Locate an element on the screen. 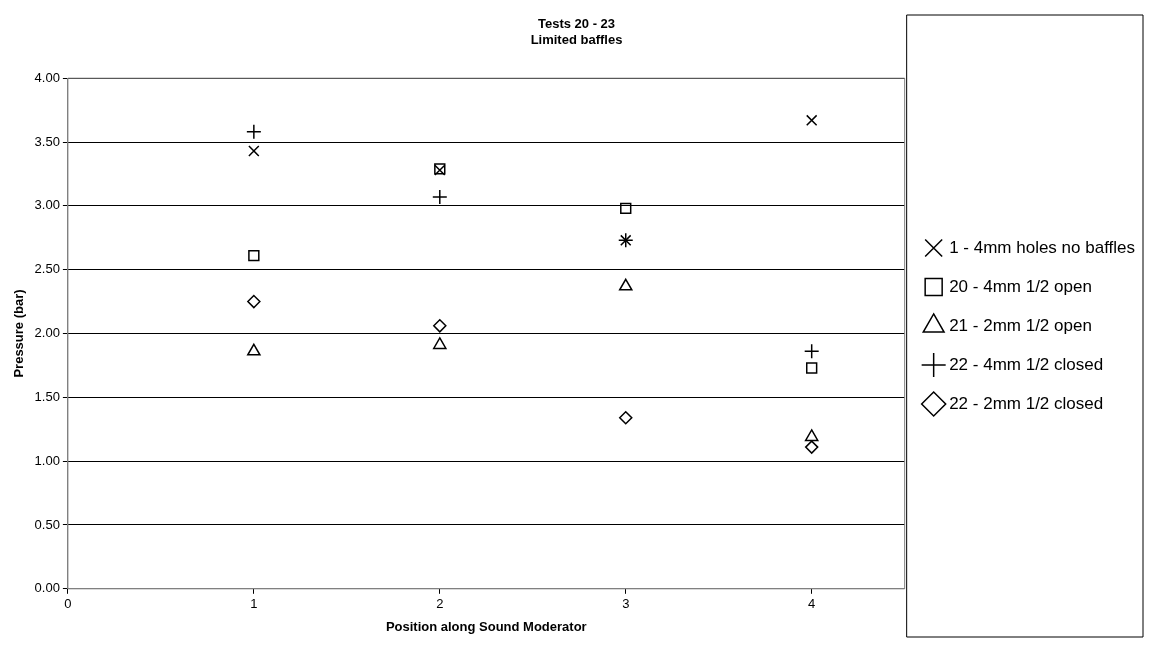  y-tick-label: 1.00 is located at coordinates (47, 460).